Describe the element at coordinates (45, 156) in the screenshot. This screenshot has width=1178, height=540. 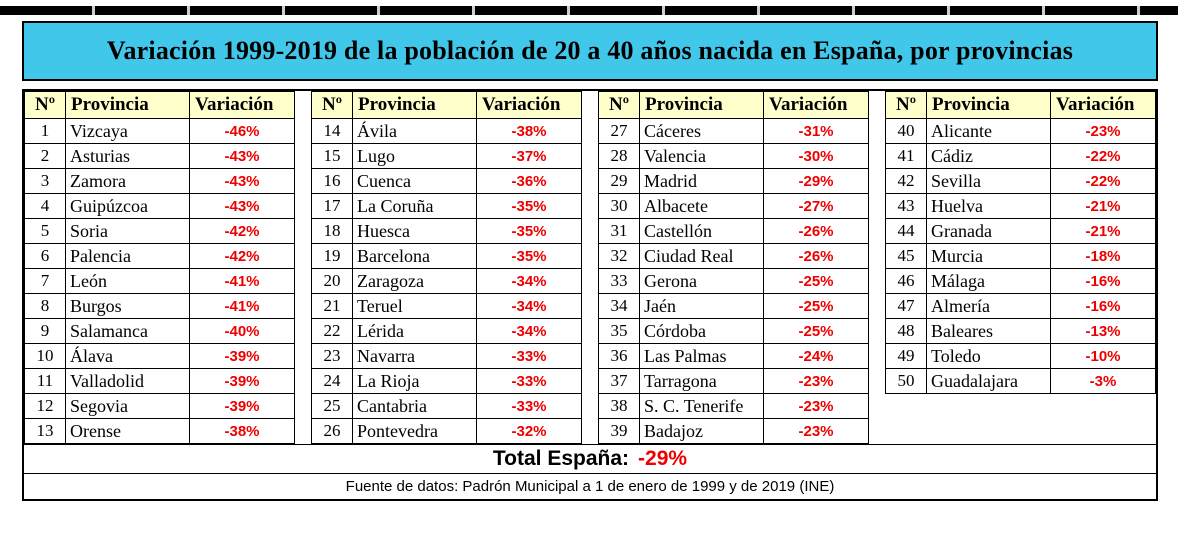
I see `rank-cell: 2` at that location.